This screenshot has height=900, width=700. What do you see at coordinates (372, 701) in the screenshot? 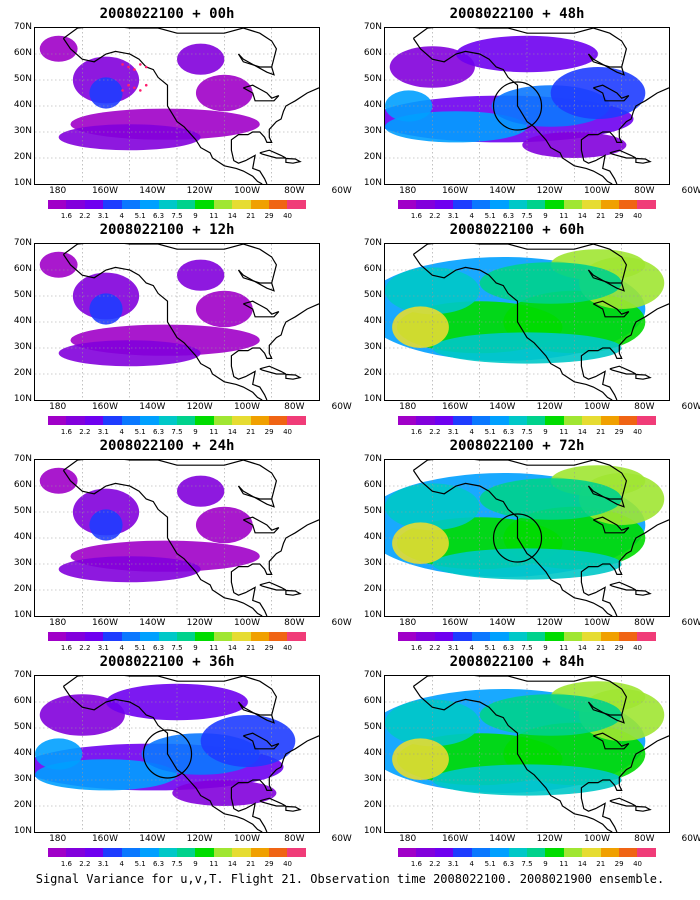
I see `lat-tick-label: 60N` at bounding box center [372, 701].